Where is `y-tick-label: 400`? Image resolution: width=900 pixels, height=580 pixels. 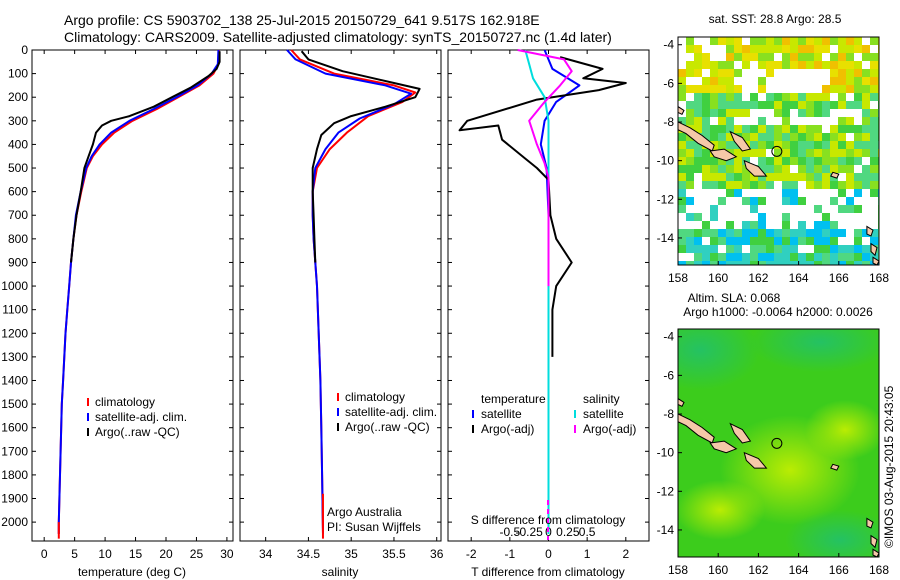 y-tick-label: 400 is located at coordinates (18, 144).